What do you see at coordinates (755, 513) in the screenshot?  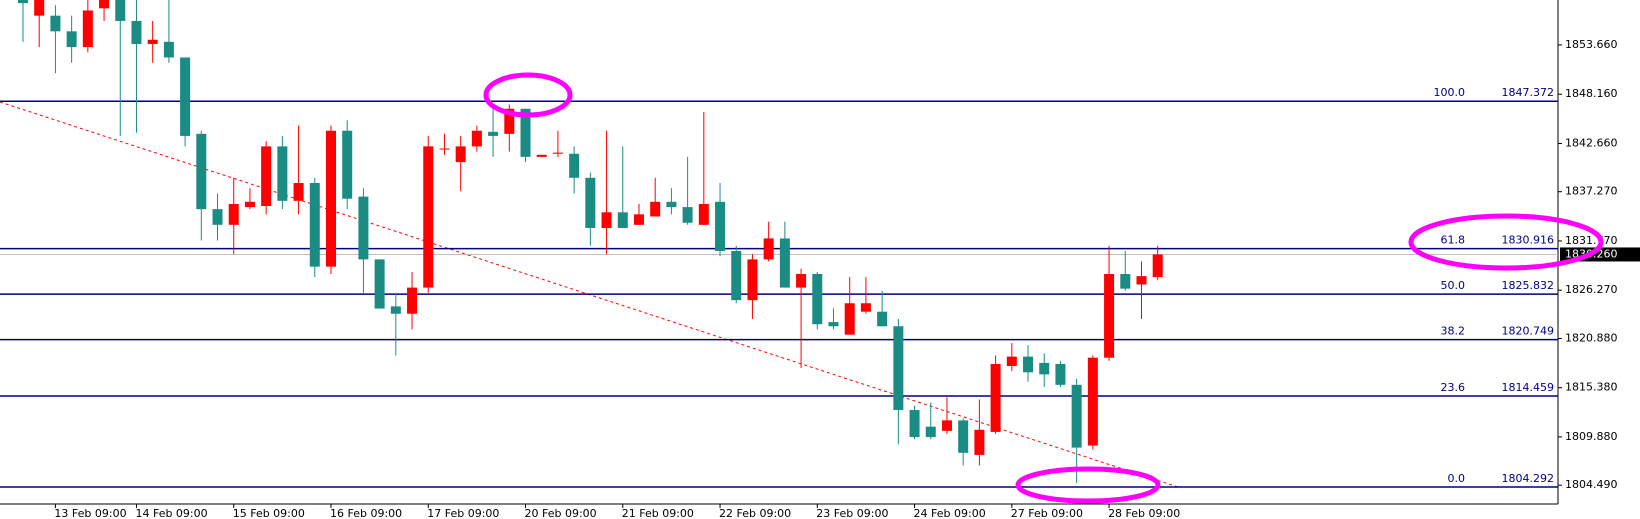 I see `x-tick-label: 22 Feb 09:00` at bounding box center [755, 513].